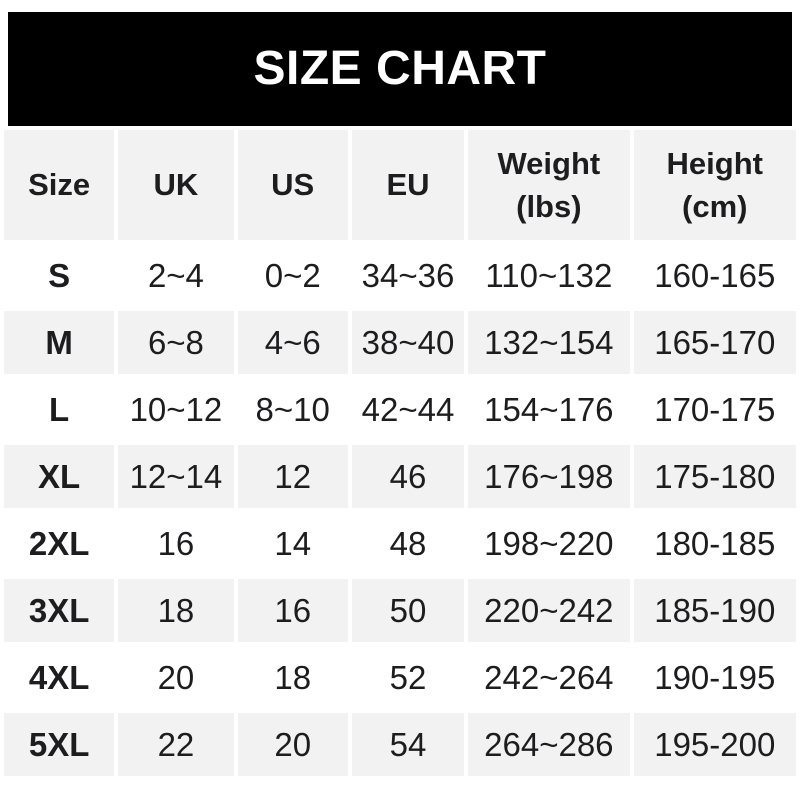 The image size is (800, 812). What do you see at coordinates (714, 275) in the screenshot?
I see `height-cell: 160-165` at bounding box center [714, 275].